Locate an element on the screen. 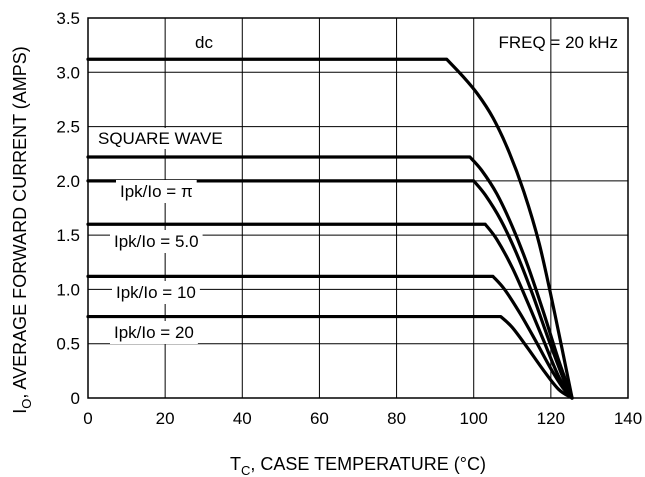 The width and height of the screenshot is (645, 477). x-tick-label: 40 is located at coordinates (242, 418).